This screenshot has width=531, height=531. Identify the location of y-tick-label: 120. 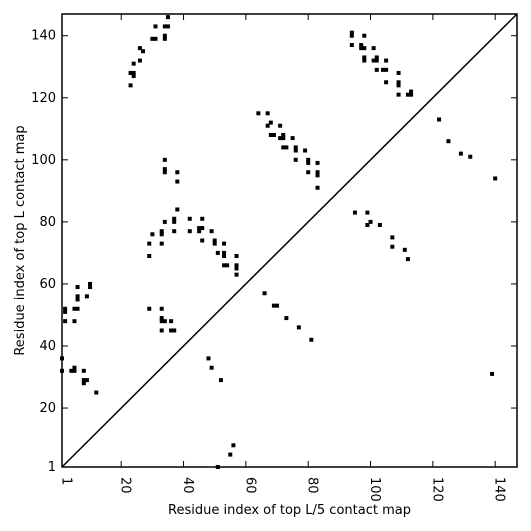
(43, 98).